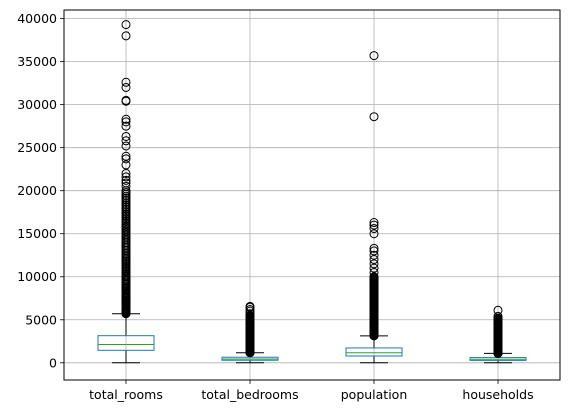  I want to click on y-tick-label: 20000, so click(37, 190).